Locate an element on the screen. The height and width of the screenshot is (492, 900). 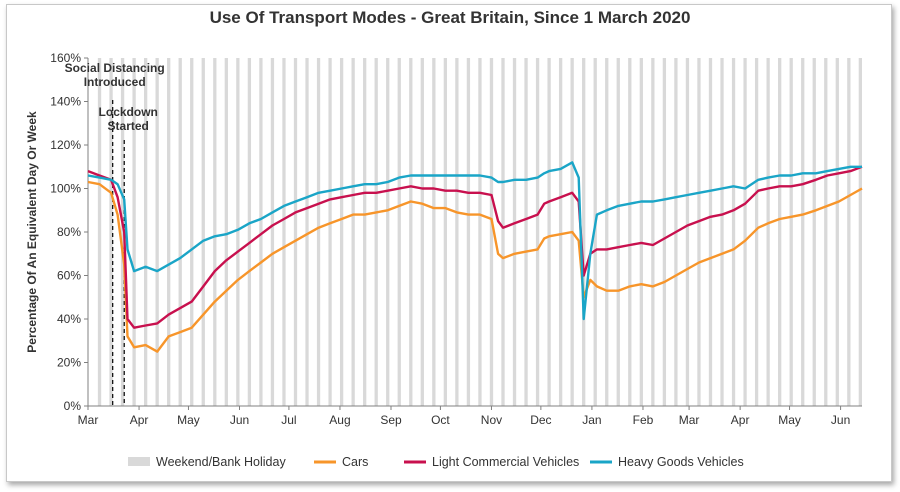
x-tick-label: Mar is located at coordinates (88, 420).